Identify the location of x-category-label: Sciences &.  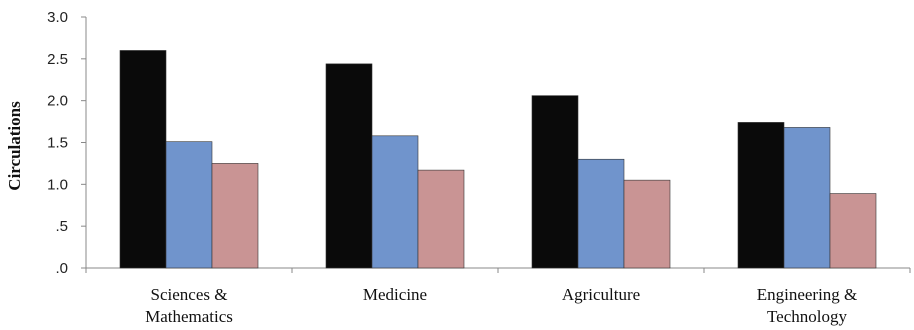
(189, 294).